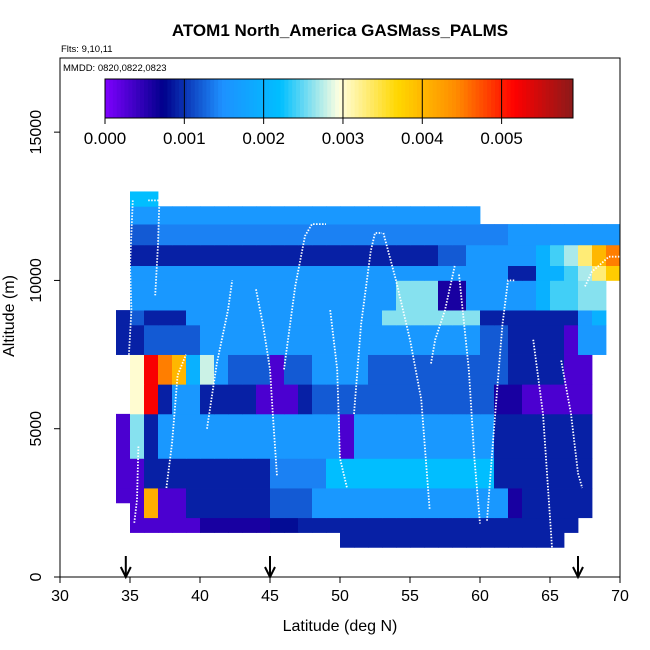  Describe the element at coordinates (36, 132) in the screenshot. I see `y-tick-label: 15000` at that location.